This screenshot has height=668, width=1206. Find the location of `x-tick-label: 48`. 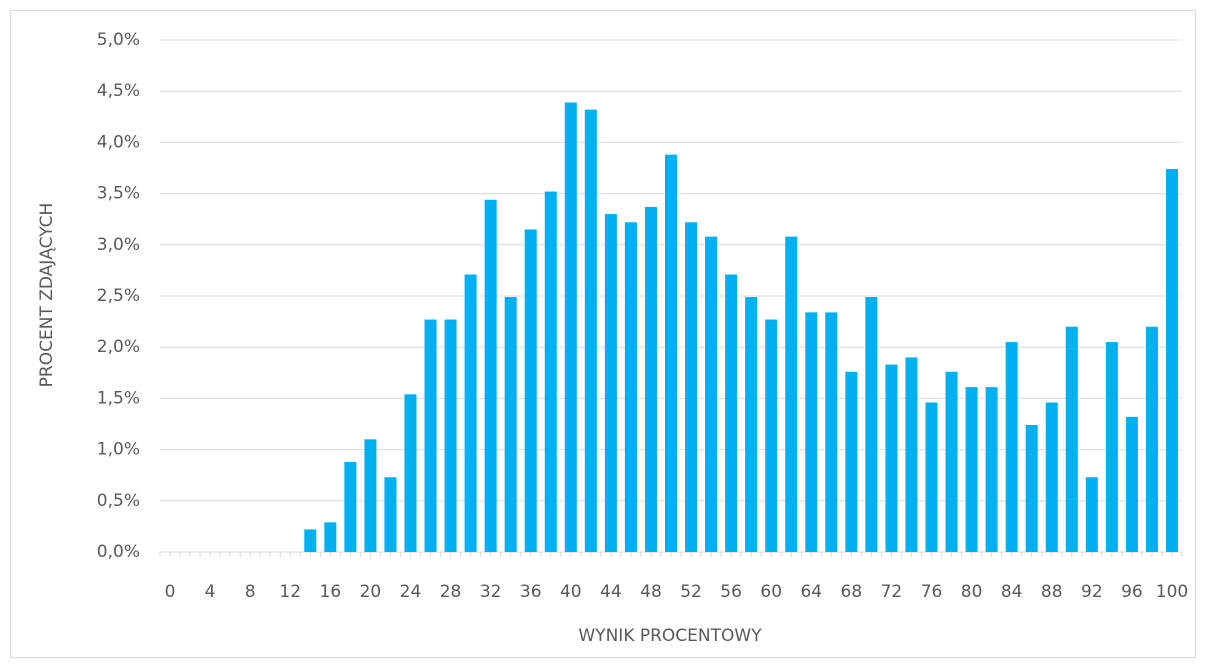

x-tick-label: 48 is located at coordinates (651, 592).